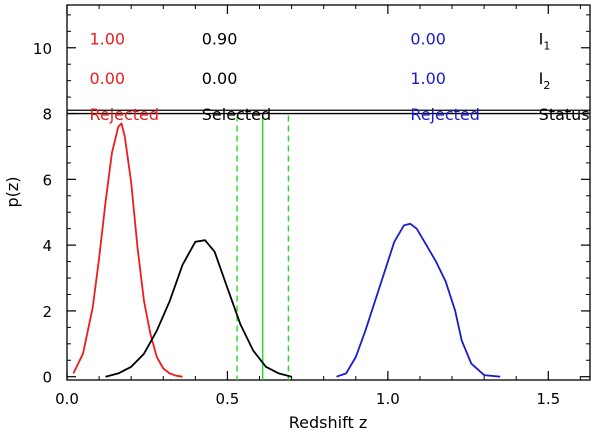  Describe the element at coordinates (47, 115) in the screenshot. I see `y-tick-label: 8` at that location.